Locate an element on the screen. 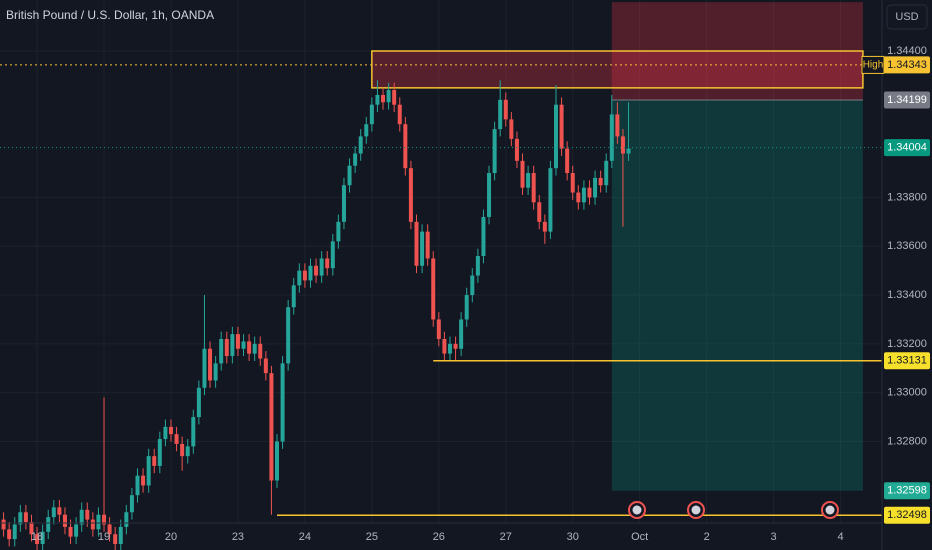 Image resolution: width=932 pixels, height=550 pixels. x-tick-label: 3 is located at coordinates (774, 537).